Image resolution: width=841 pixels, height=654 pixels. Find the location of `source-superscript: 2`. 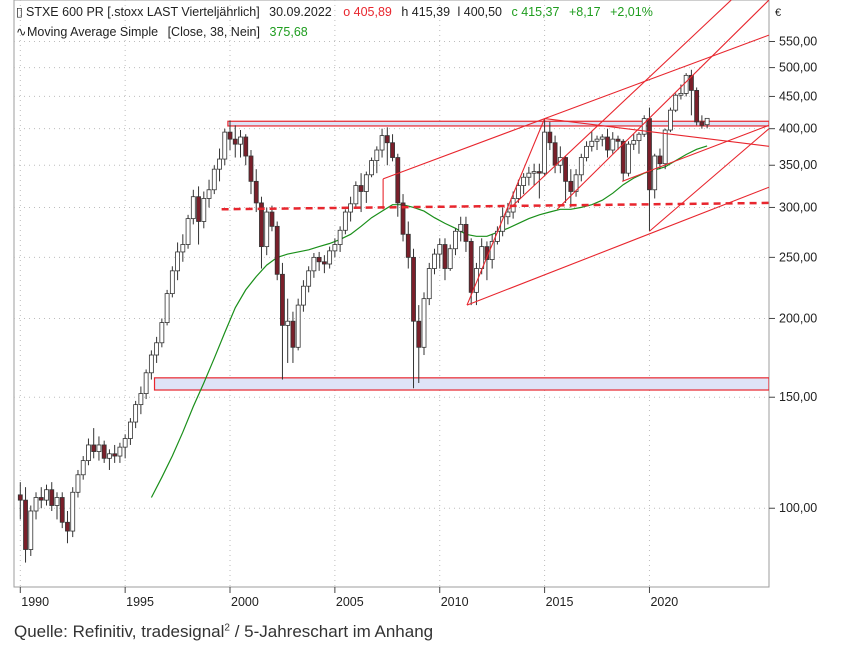

source-superscript: 2 is located at coordinates (227, 628).